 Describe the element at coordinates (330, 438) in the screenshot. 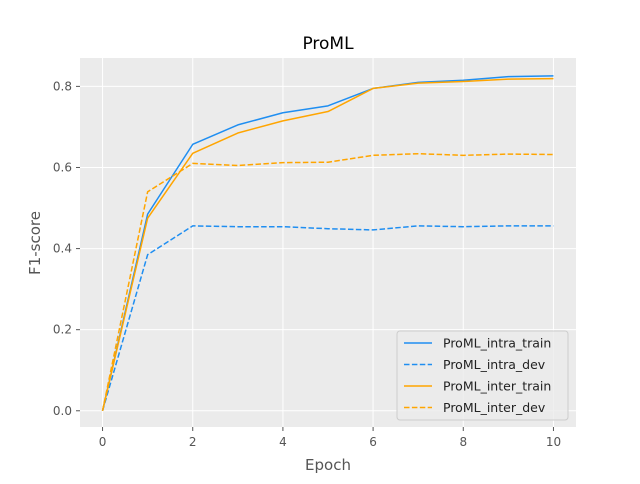

I see `x-ticks: 0 2 4 6 8 10` at that location.